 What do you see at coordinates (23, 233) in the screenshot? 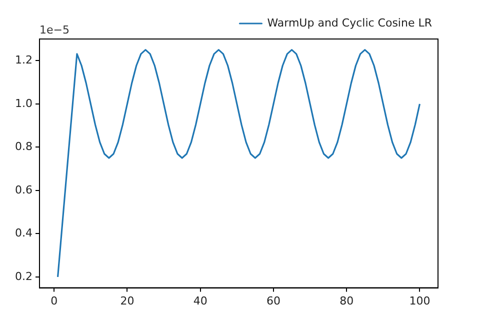
I see `y-tick-label: 0.4` at bounding box center [23, 233].